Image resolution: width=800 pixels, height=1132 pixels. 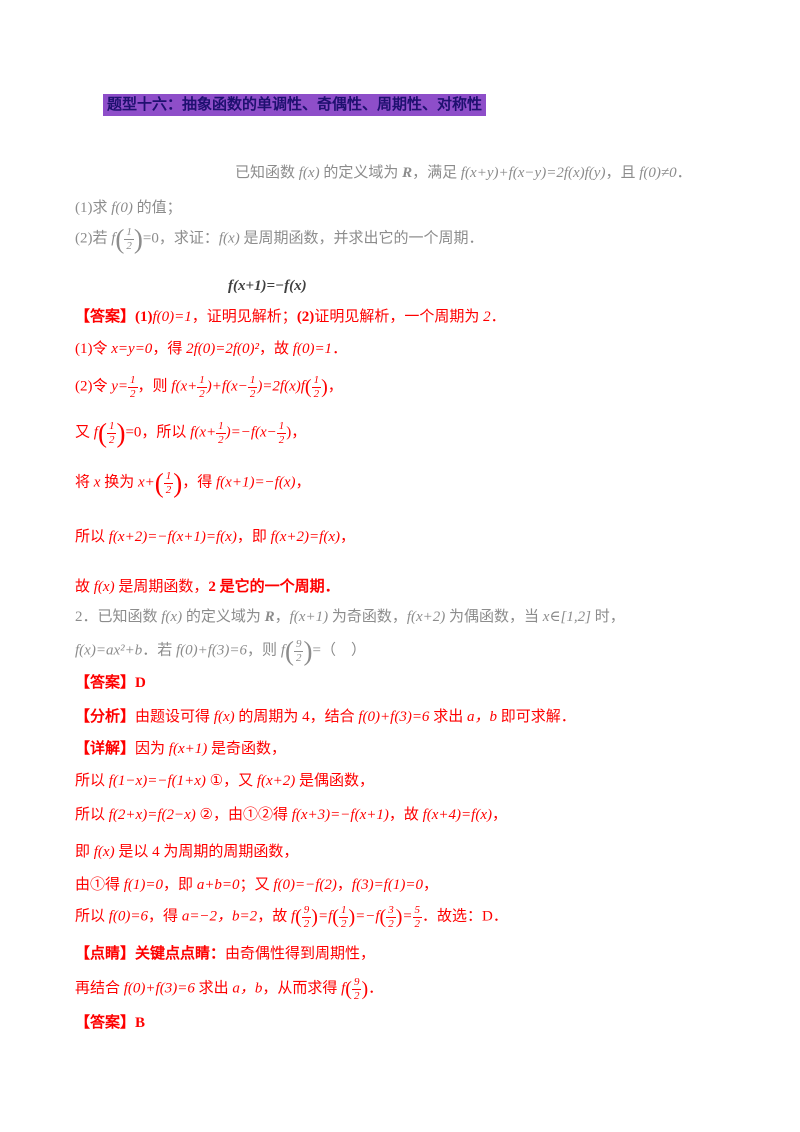 What do you see at coordinates (417, 911) in the screenshot?
I see `fraction-numerator: 5` at bounding box center [417, 911].